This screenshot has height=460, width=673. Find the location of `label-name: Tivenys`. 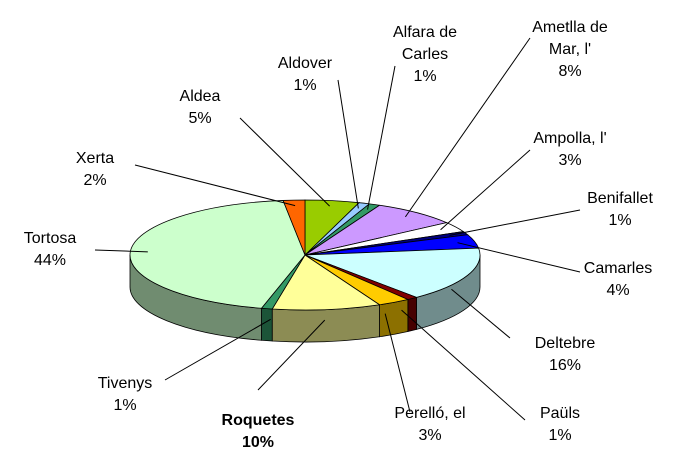

label-name: Tivenys is located at coordinates (125, 383).